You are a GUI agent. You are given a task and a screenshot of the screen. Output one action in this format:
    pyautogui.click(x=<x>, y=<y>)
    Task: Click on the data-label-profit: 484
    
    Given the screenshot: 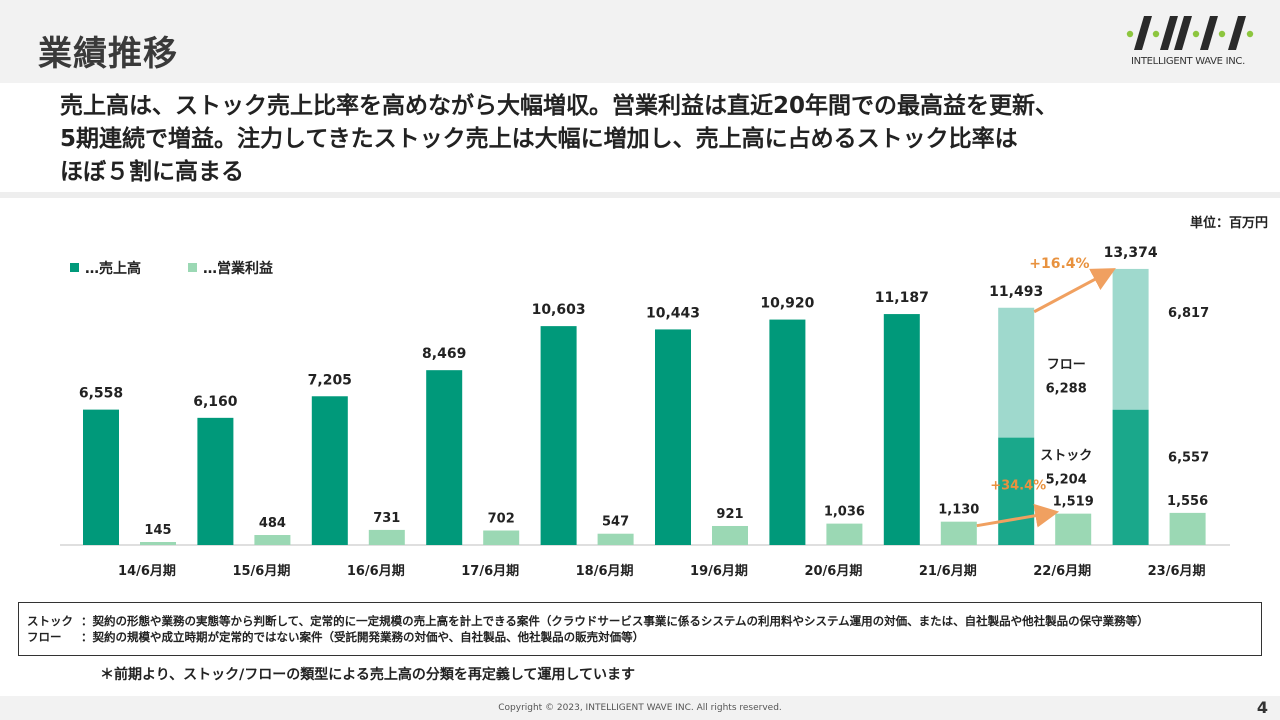 What is the action you would take?
    pyautogui.click(x=272, y=523)
    